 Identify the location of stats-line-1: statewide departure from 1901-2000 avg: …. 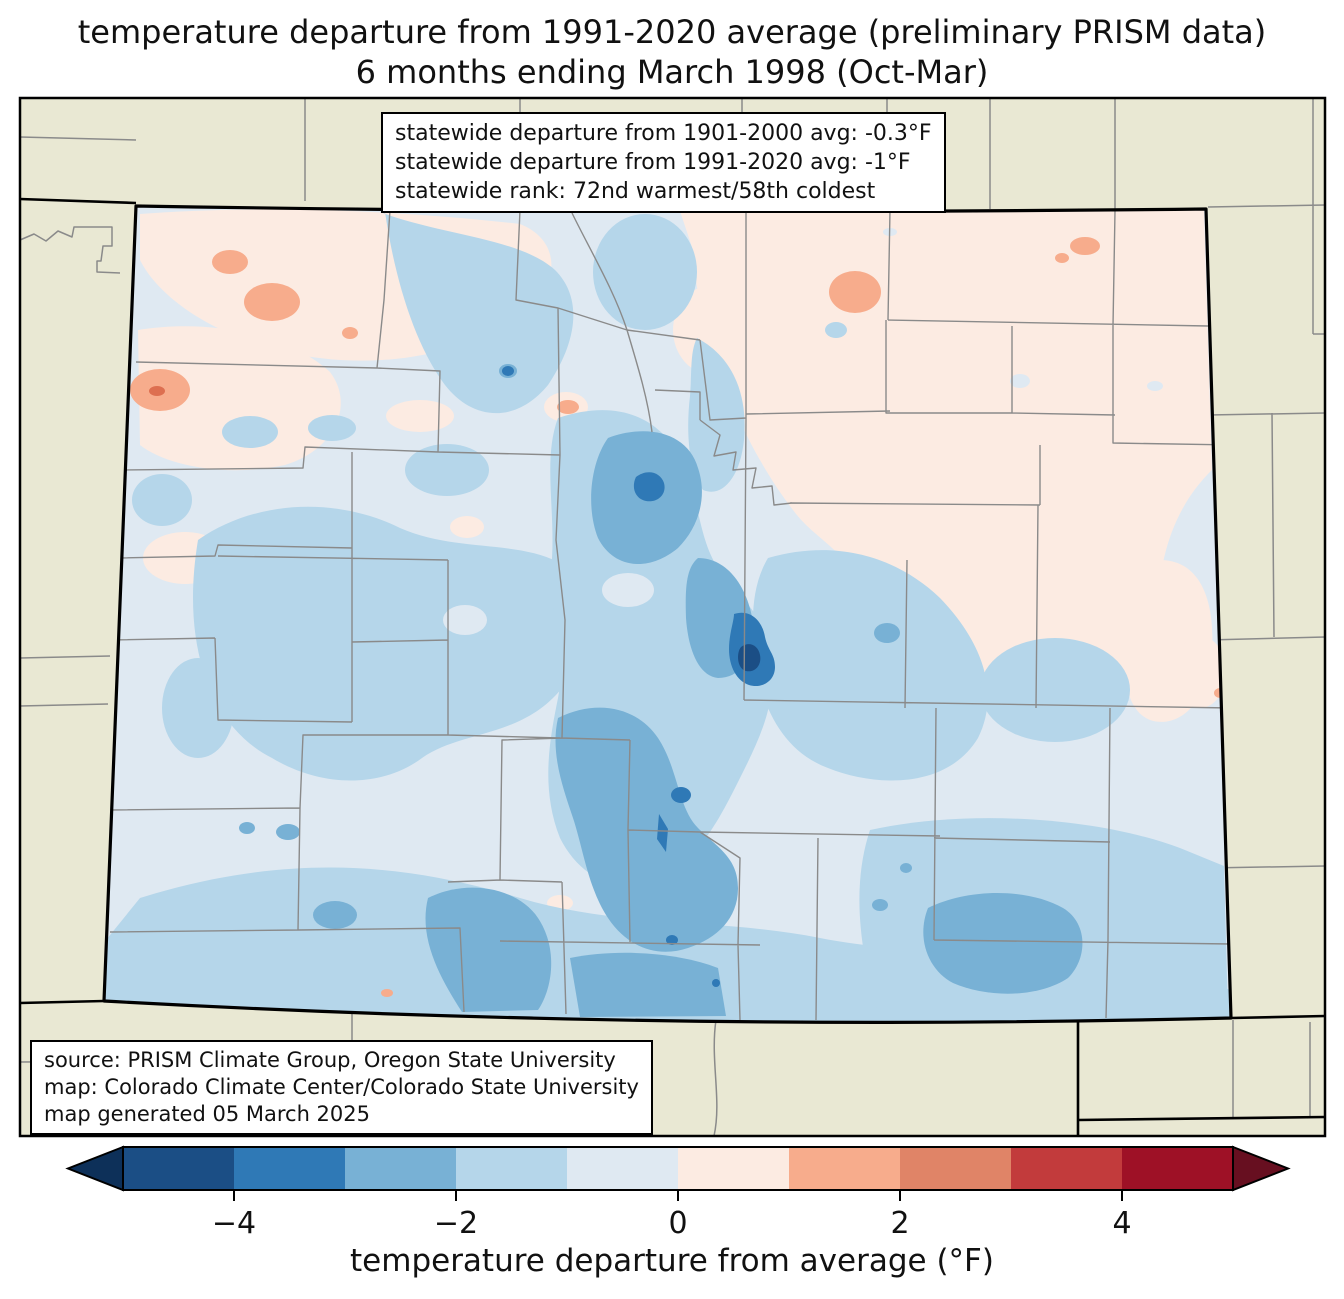
(663, 133).